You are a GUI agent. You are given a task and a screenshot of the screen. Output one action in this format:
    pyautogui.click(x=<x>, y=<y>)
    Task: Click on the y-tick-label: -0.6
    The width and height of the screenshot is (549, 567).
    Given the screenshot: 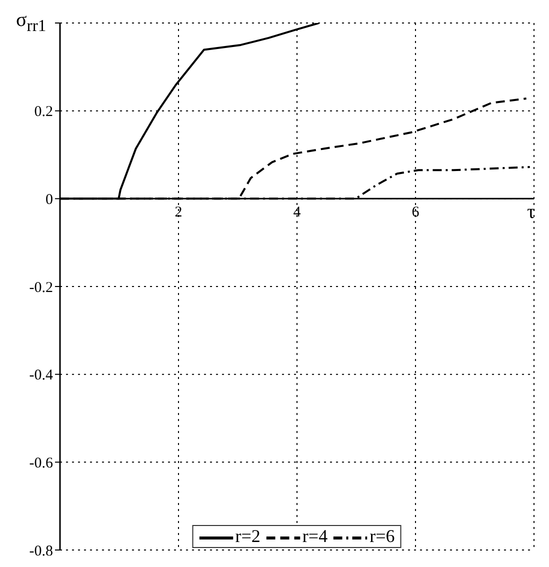 What is the action you would take?
    pyautogui.click(x=41, y=463)
    